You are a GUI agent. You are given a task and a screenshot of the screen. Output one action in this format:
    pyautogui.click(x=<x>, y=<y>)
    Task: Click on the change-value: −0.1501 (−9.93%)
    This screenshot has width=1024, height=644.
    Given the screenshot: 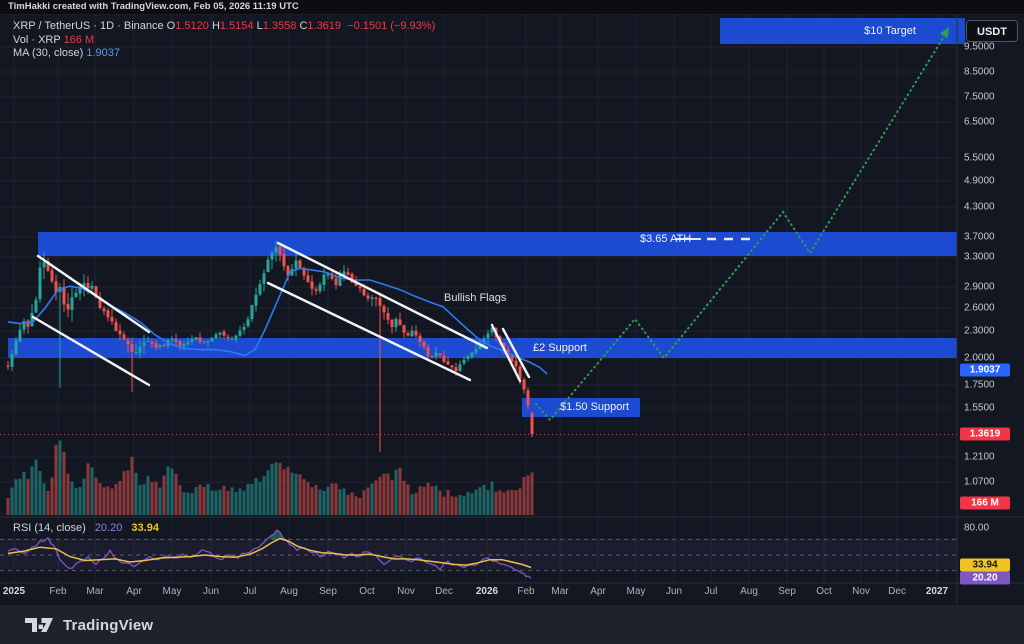 What is the action you would take?
    pyautogui.click(x=391, y=26)
    